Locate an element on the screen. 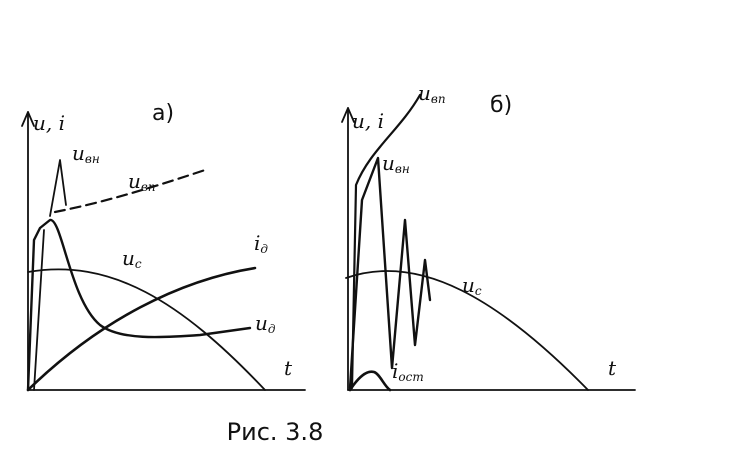 This screenshot has width=729, height=471. panel-label: а) is located at coordinates (163, 113).